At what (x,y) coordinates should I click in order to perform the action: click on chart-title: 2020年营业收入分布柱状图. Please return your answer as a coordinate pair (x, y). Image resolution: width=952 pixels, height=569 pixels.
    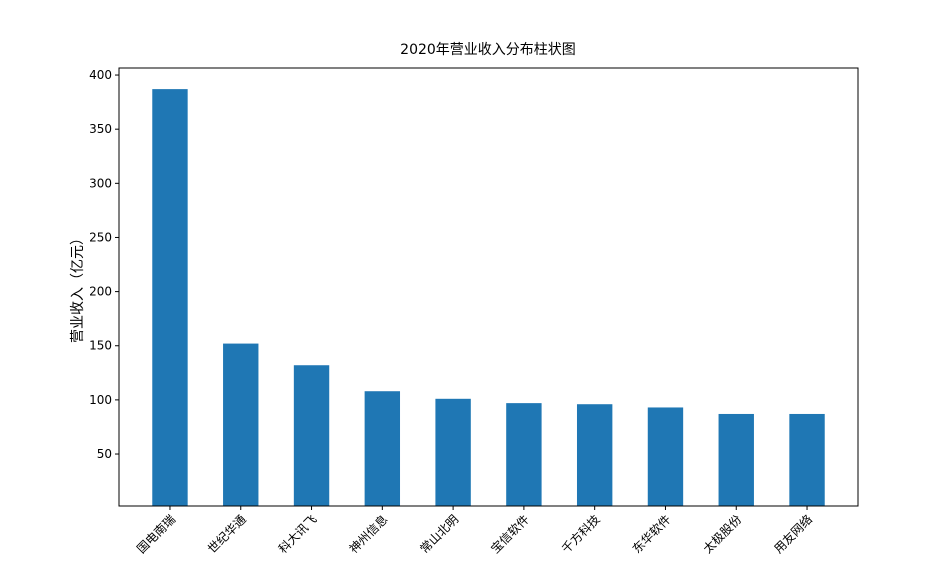
    Looking at the image, I should click on (488, 50).